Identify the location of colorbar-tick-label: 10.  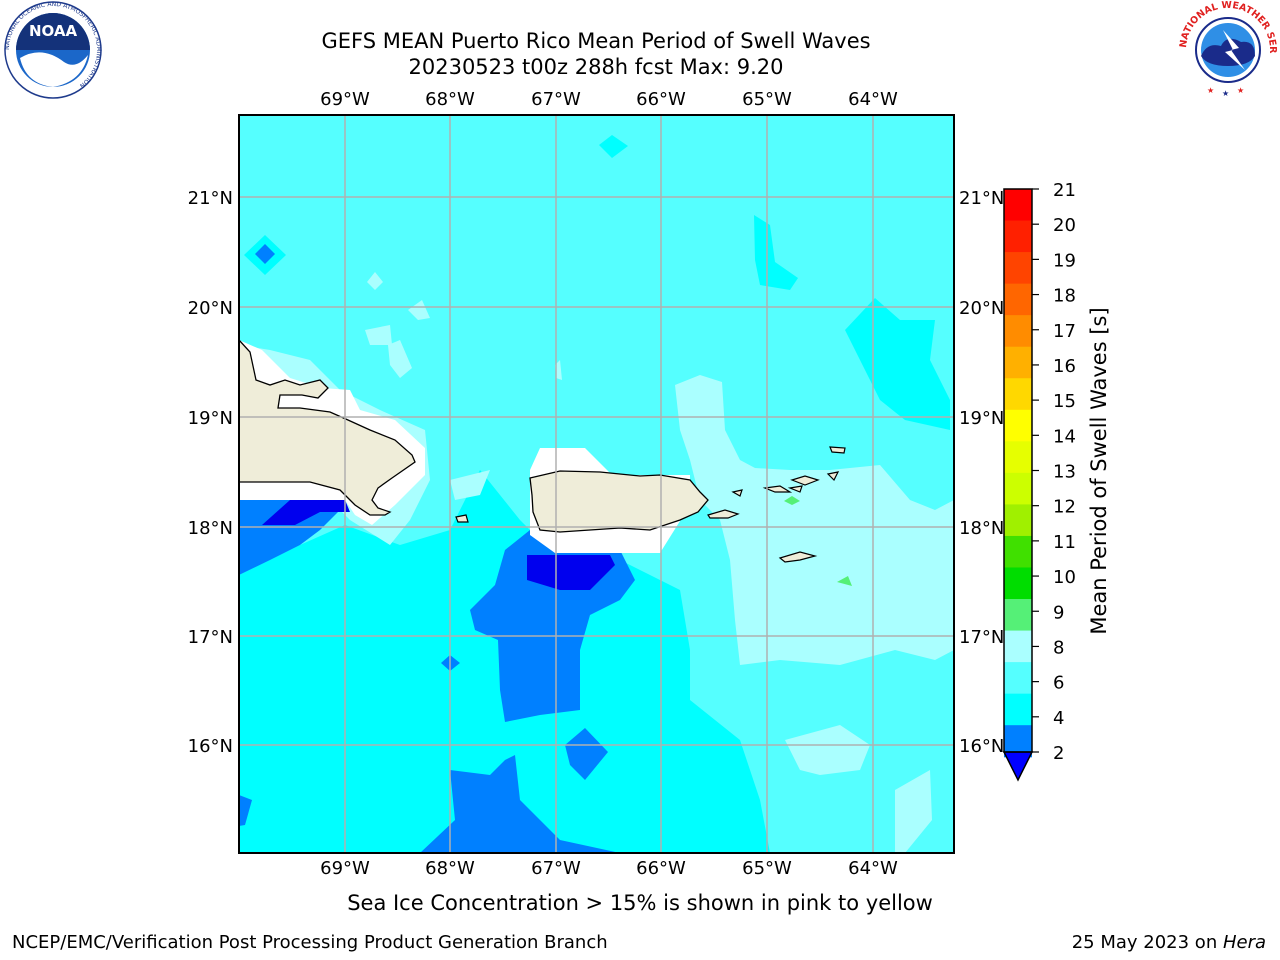
(1064, 577).